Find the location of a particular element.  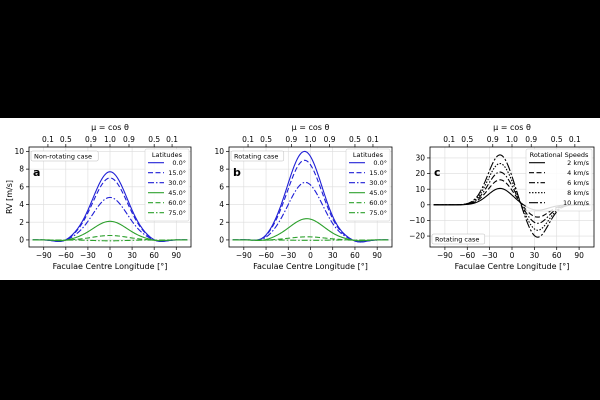

y-tick-label: 30 is located at coordinates (420, 158).